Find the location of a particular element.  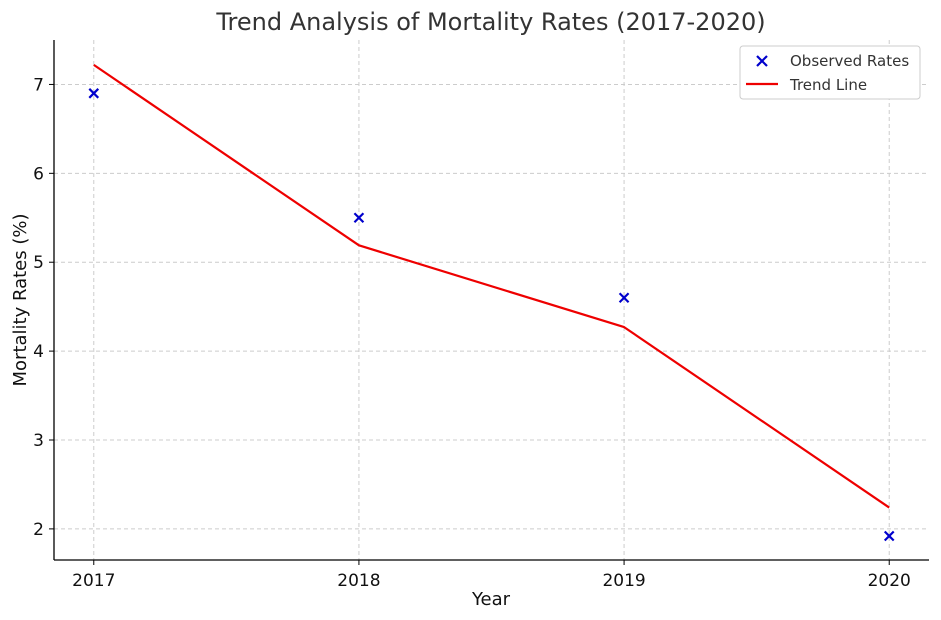

legend-box is located at coordinates (830, 72).